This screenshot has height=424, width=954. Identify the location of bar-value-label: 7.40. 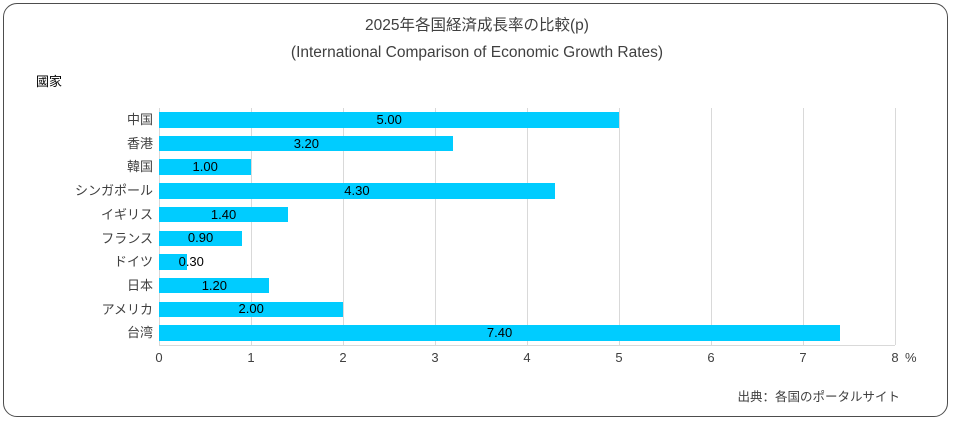
(499, 333).